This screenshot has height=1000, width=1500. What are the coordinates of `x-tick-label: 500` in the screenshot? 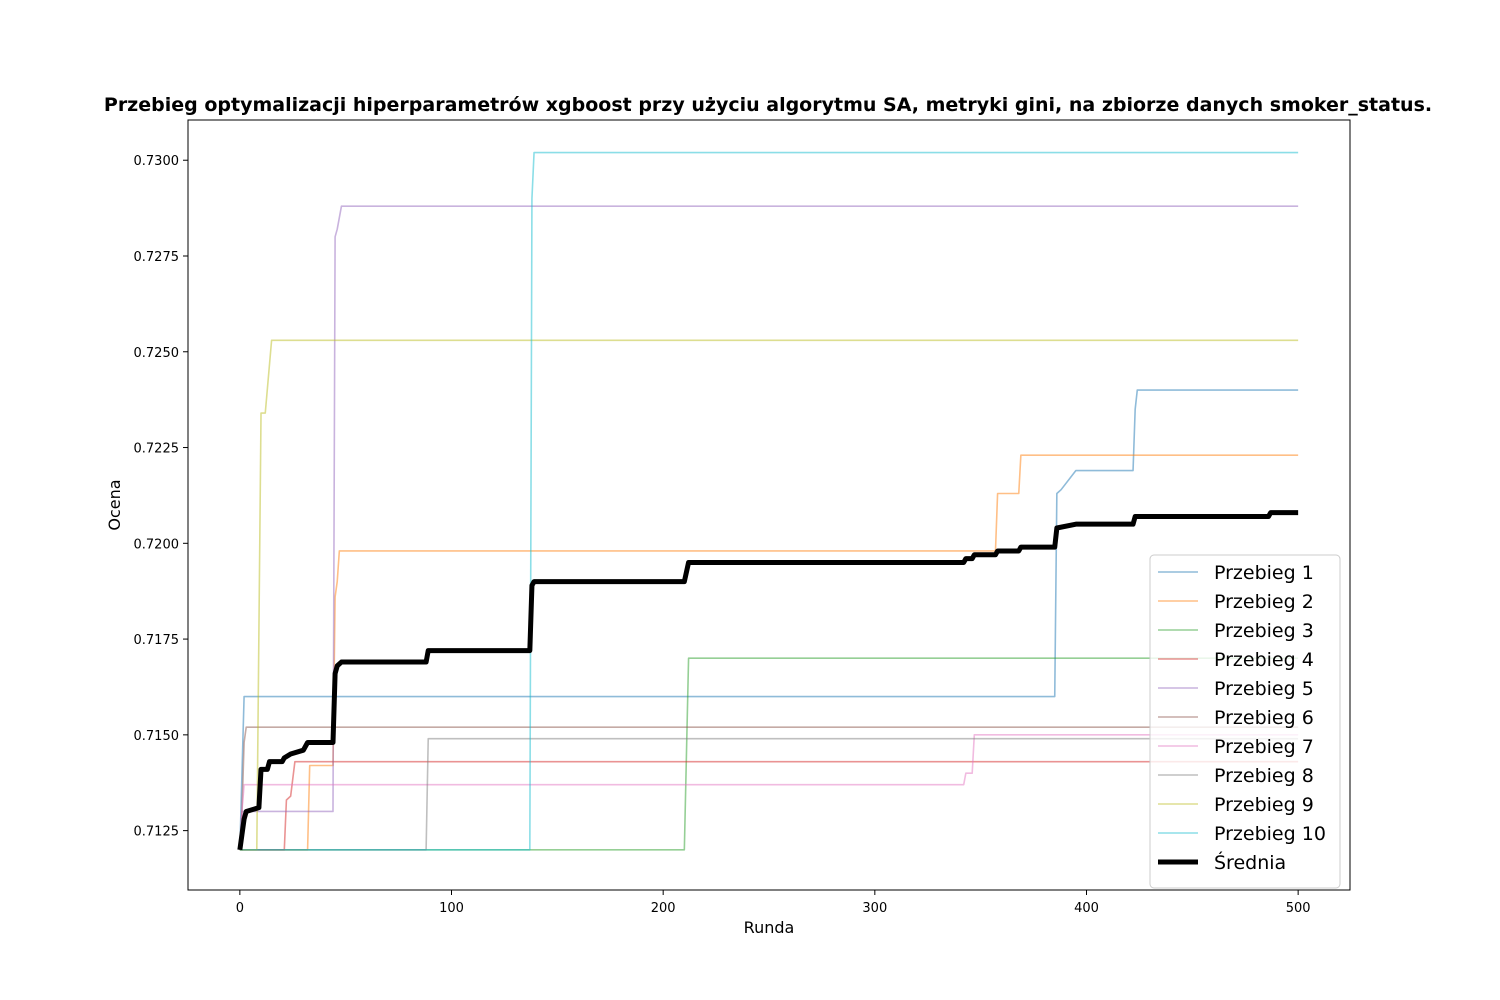 It's located at (1298, 908).